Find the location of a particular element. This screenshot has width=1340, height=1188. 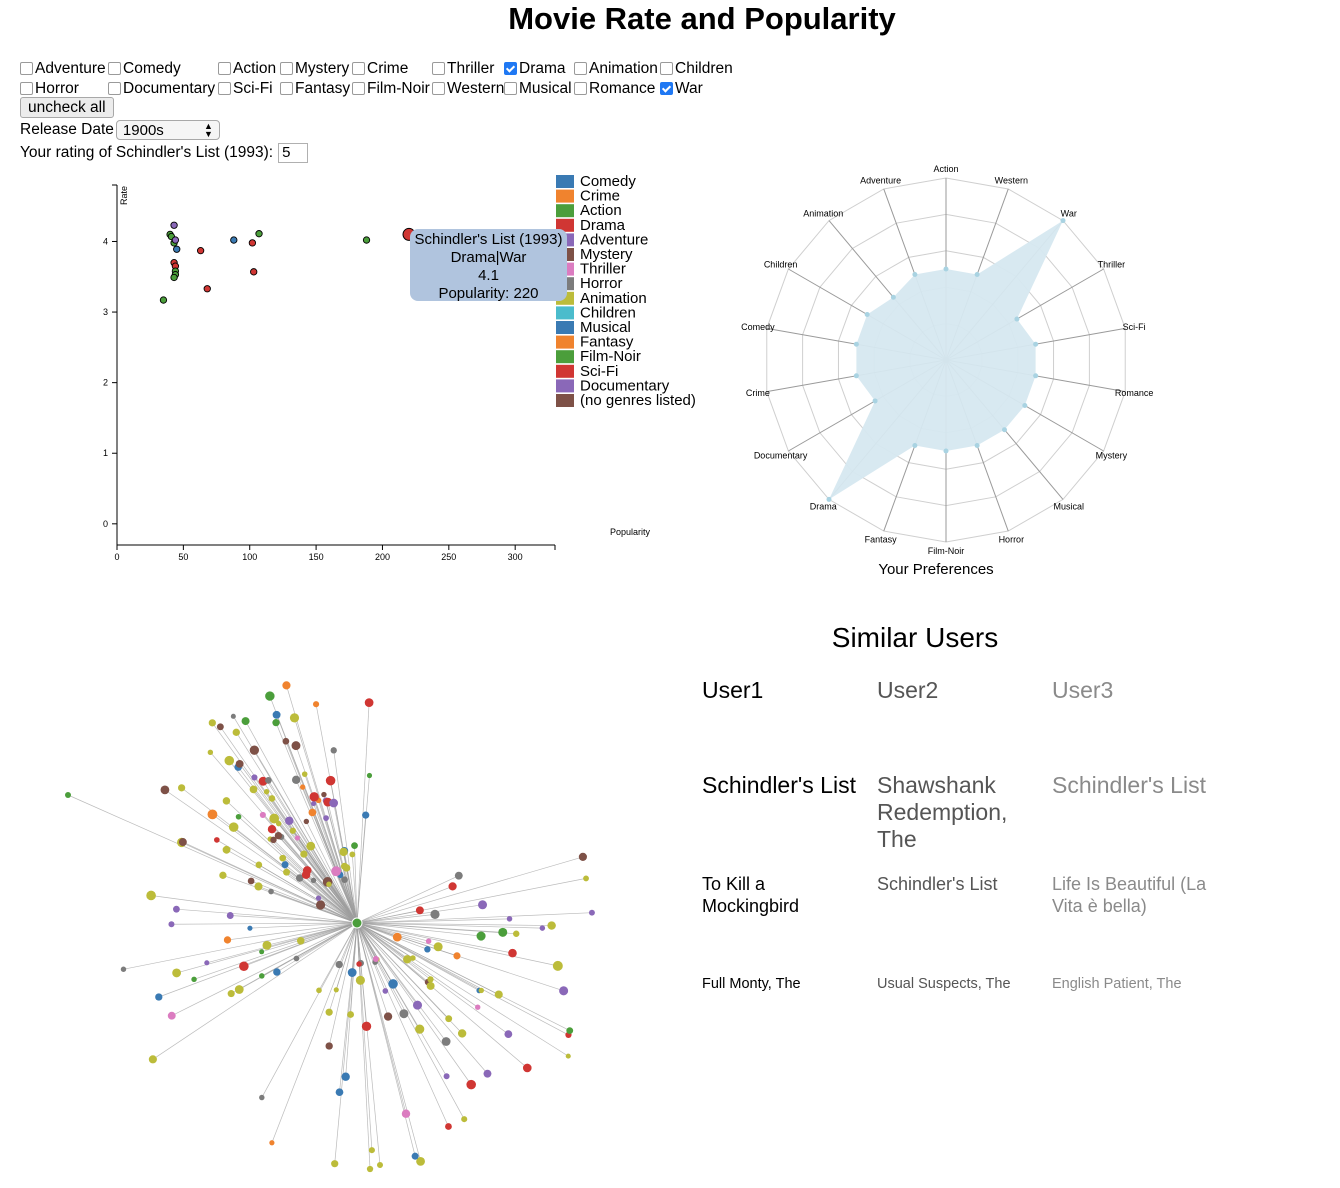

release-date-select: 1900s ▲ ▼ is located at coordinates (167, 130).